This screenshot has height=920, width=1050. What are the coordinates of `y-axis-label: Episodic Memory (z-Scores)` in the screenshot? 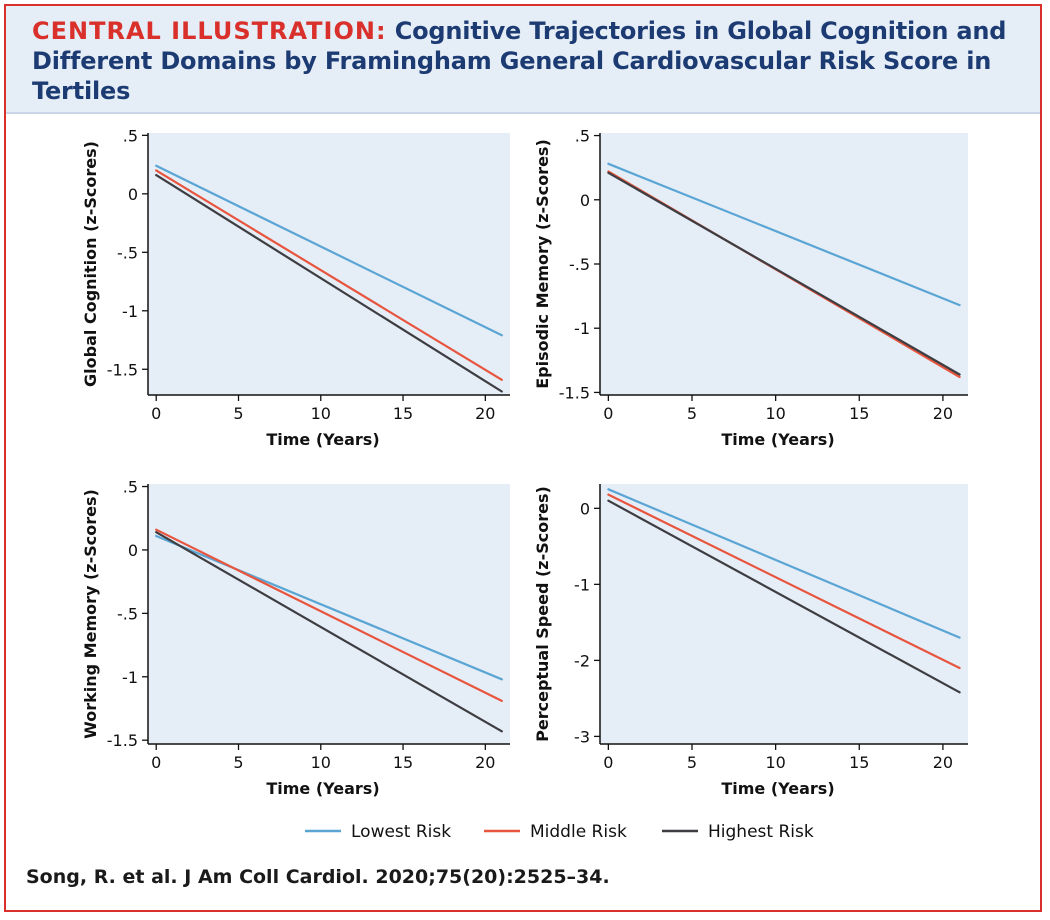 It's located at (542, 264).